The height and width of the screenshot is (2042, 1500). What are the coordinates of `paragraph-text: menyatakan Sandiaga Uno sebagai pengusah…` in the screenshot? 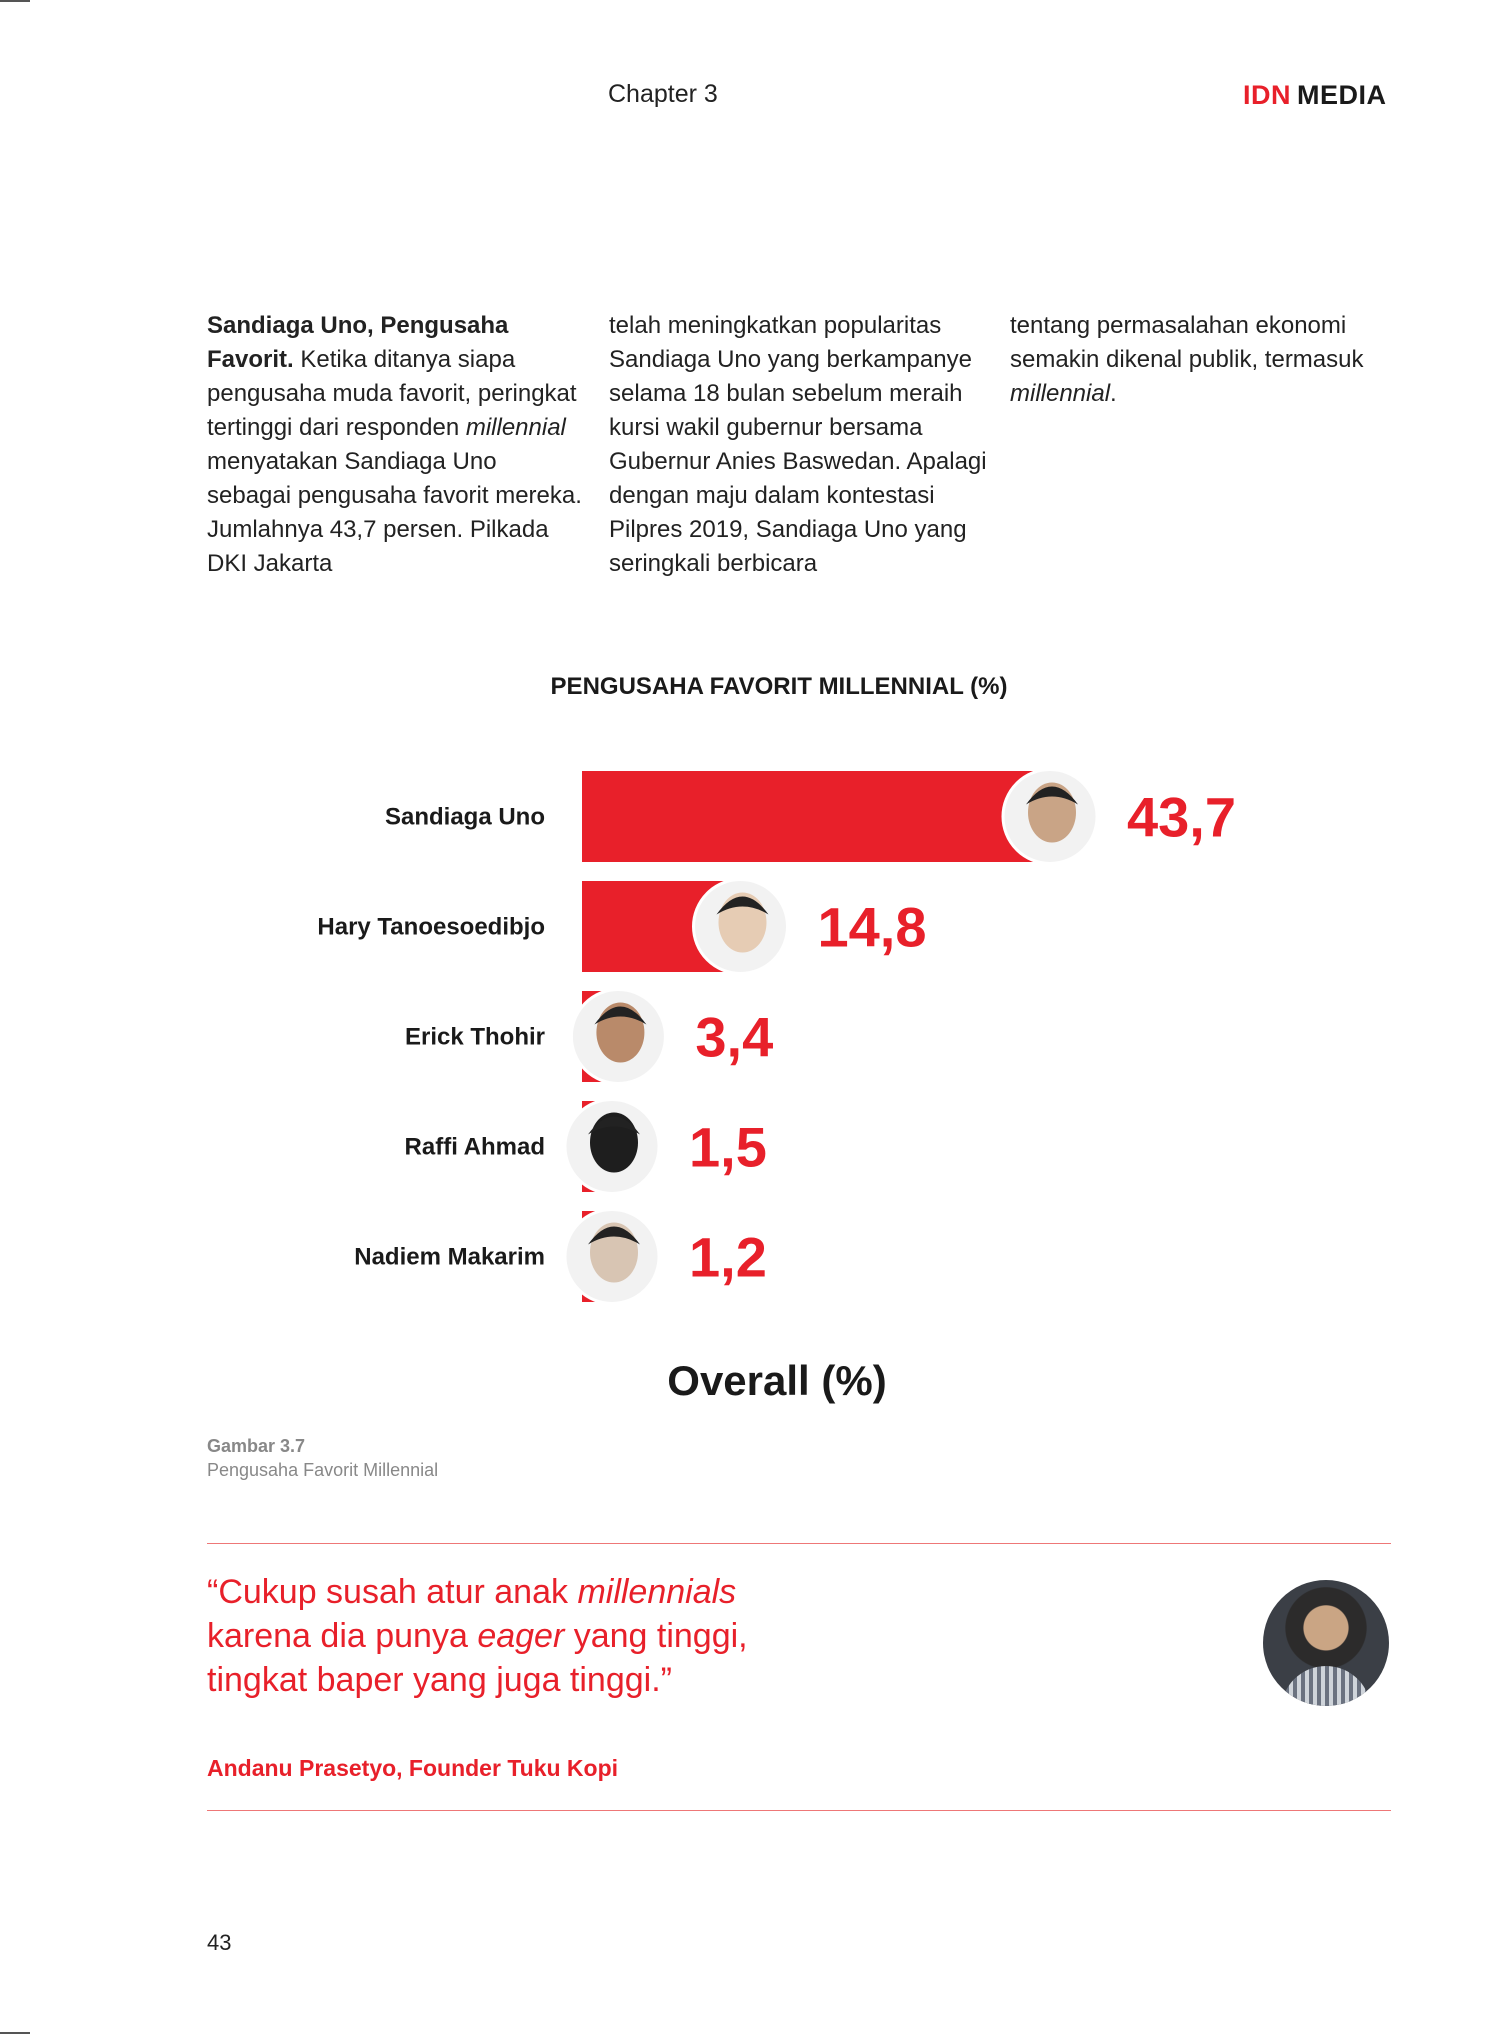 It's located at (394, 512).